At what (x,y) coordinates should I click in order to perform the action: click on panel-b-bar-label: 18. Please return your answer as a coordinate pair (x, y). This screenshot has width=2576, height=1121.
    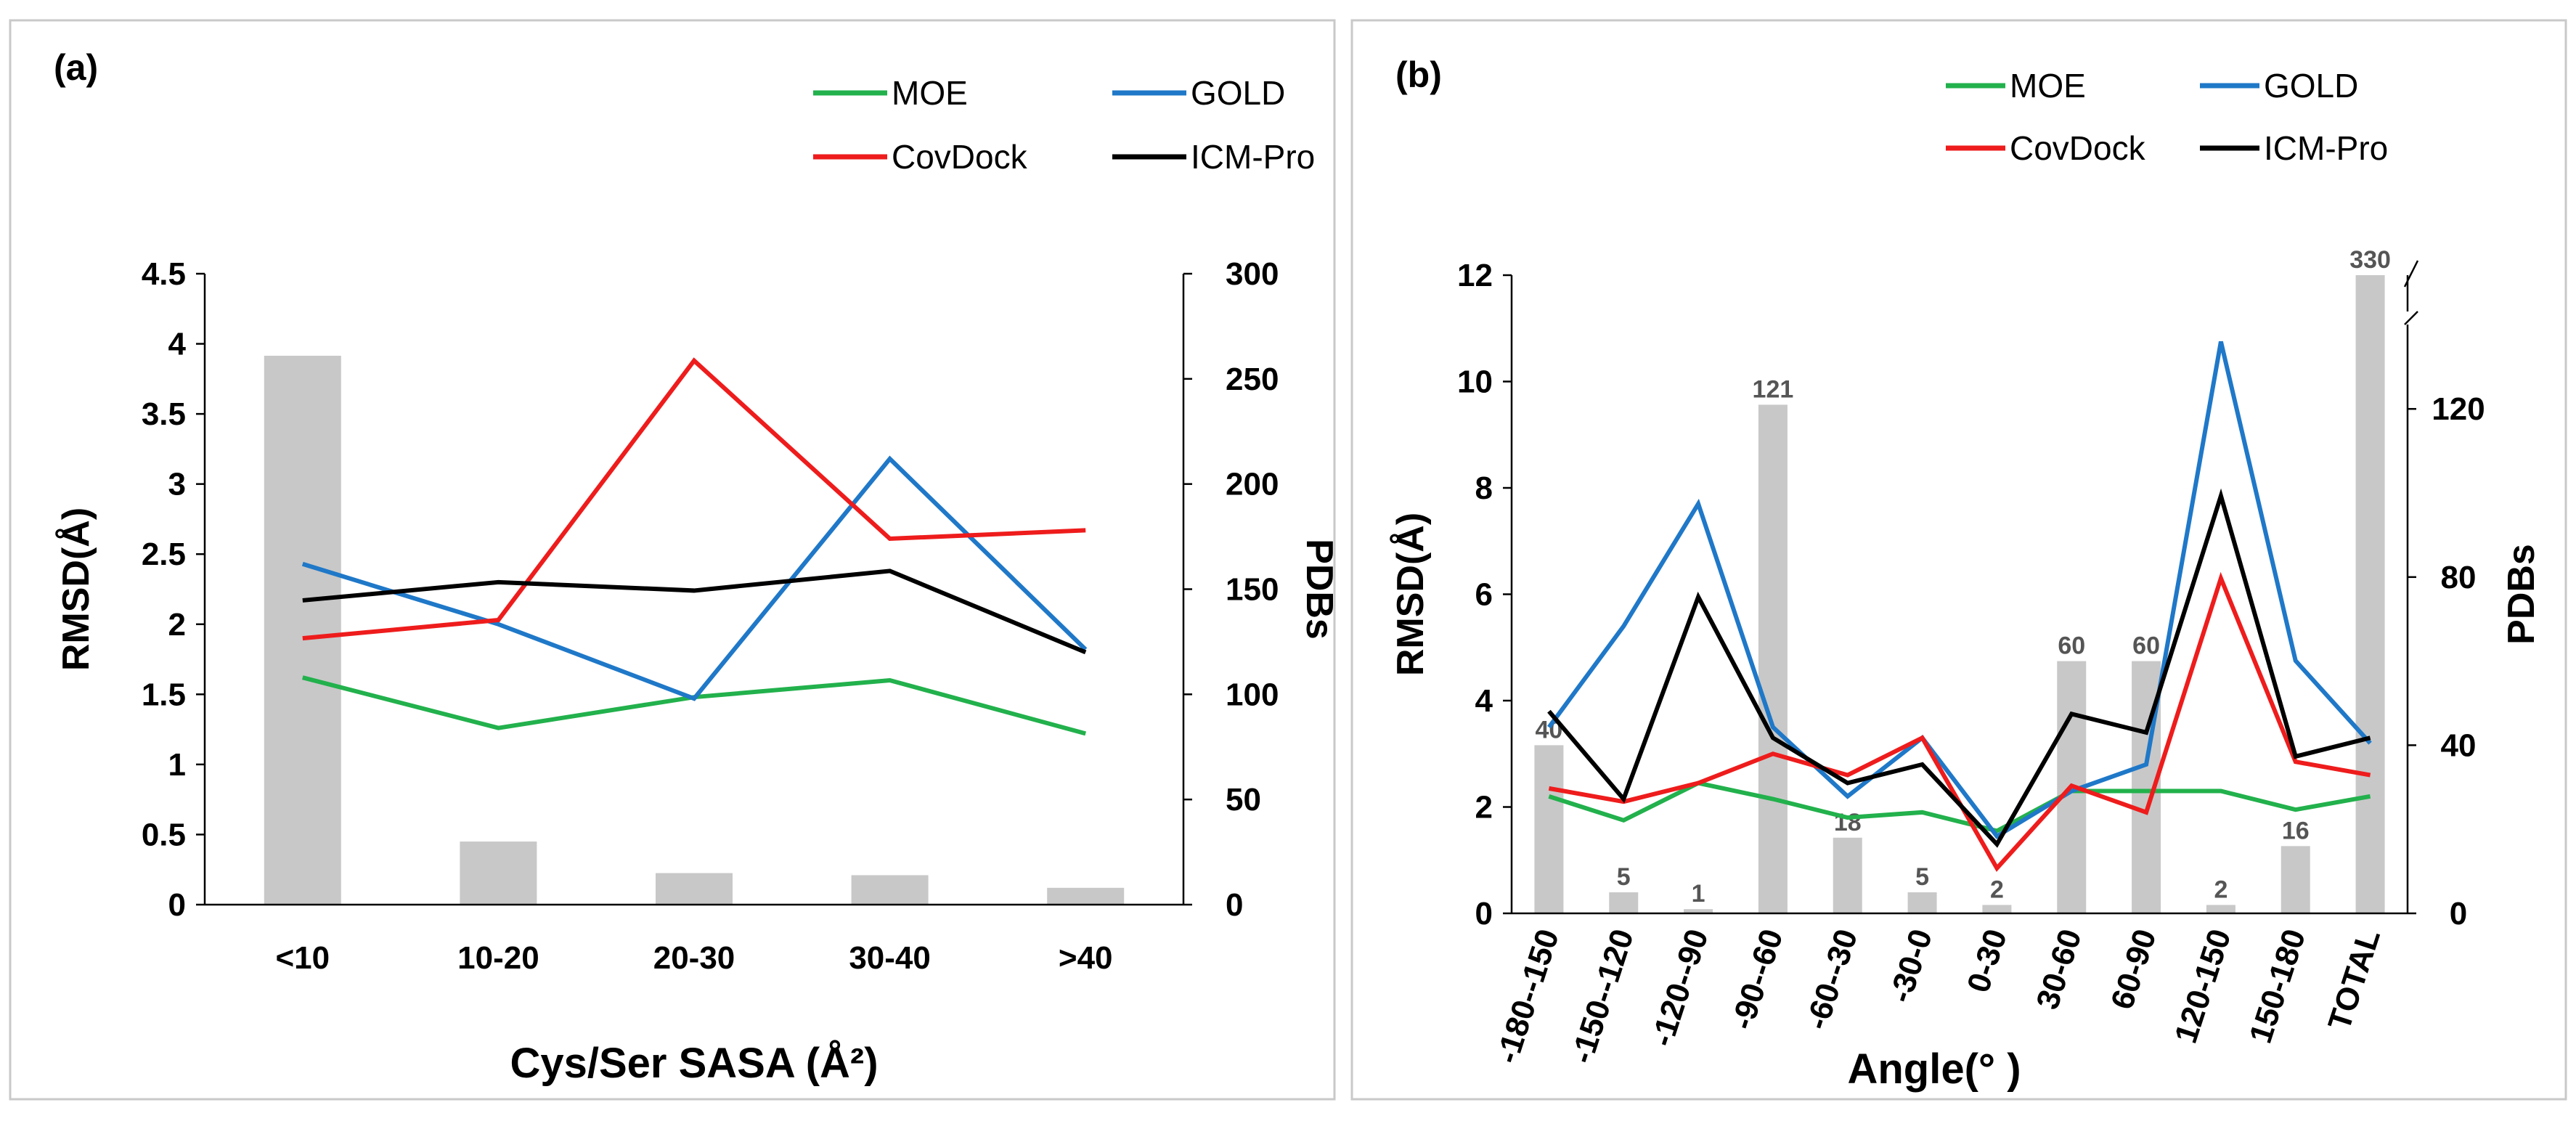
    Looking at the image, I should click on (1848, 823).